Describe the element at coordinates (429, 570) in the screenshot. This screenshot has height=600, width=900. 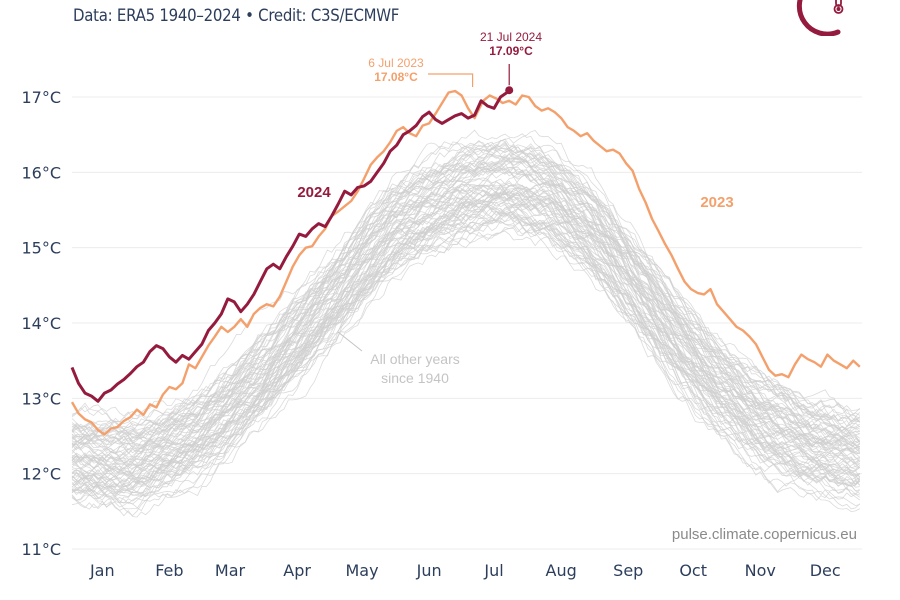
I see `x-tick-label: Jun` at that location.